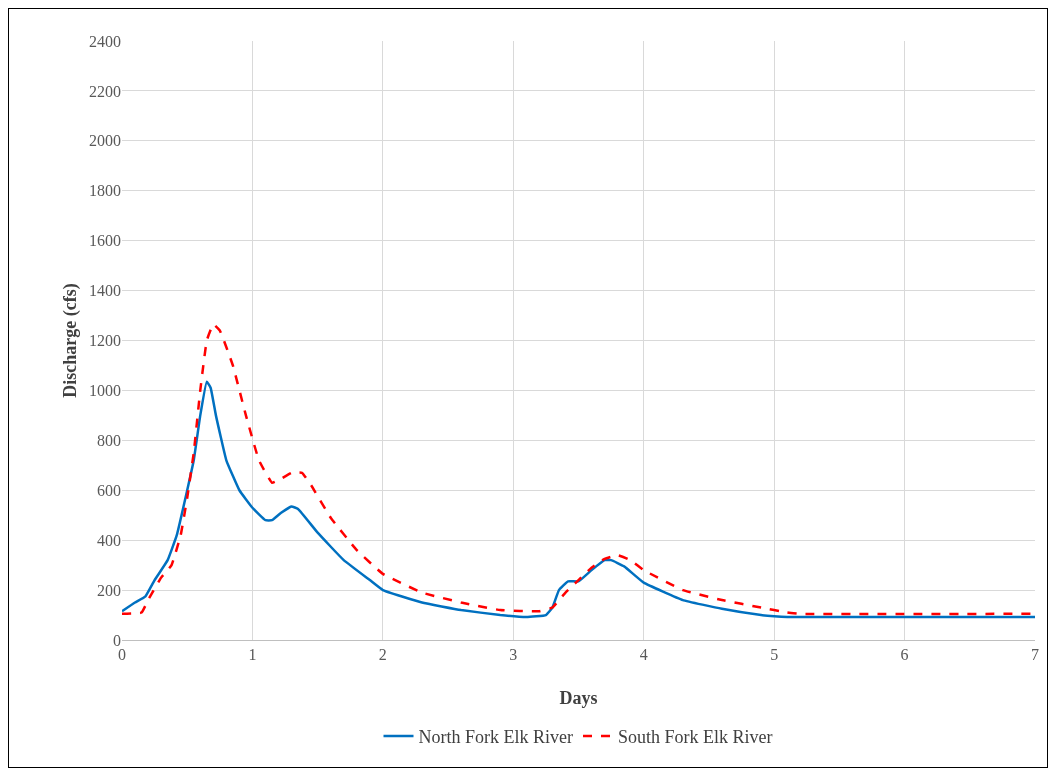  What do you see at coordinates (105, 391) in the screenshot?
I see `y-tick-label: 1000` at bounding box center [105, 391].